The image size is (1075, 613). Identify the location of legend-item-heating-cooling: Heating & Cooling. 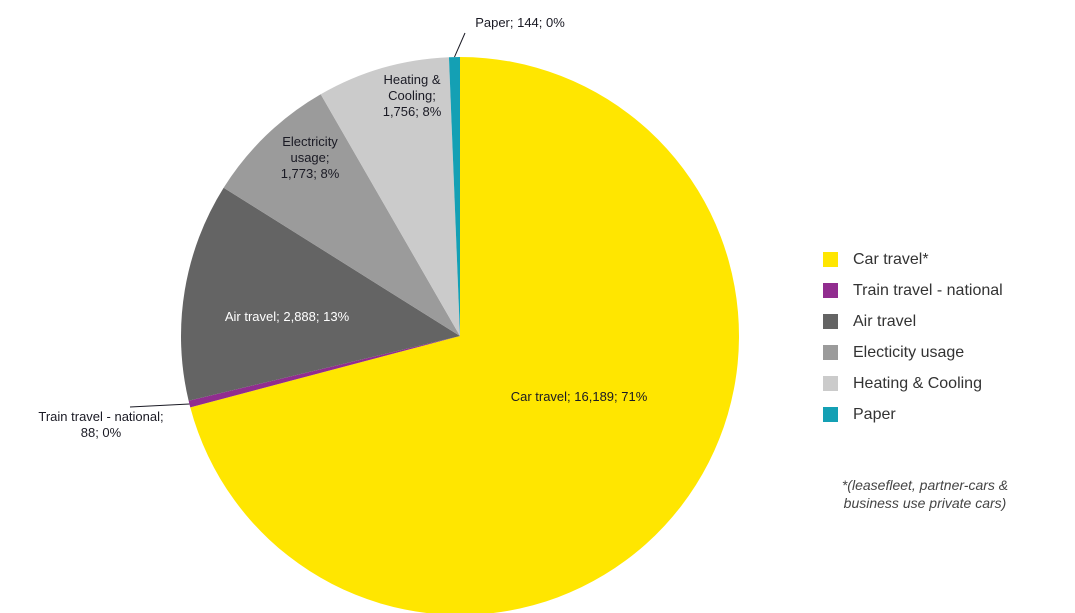
(913, 383).